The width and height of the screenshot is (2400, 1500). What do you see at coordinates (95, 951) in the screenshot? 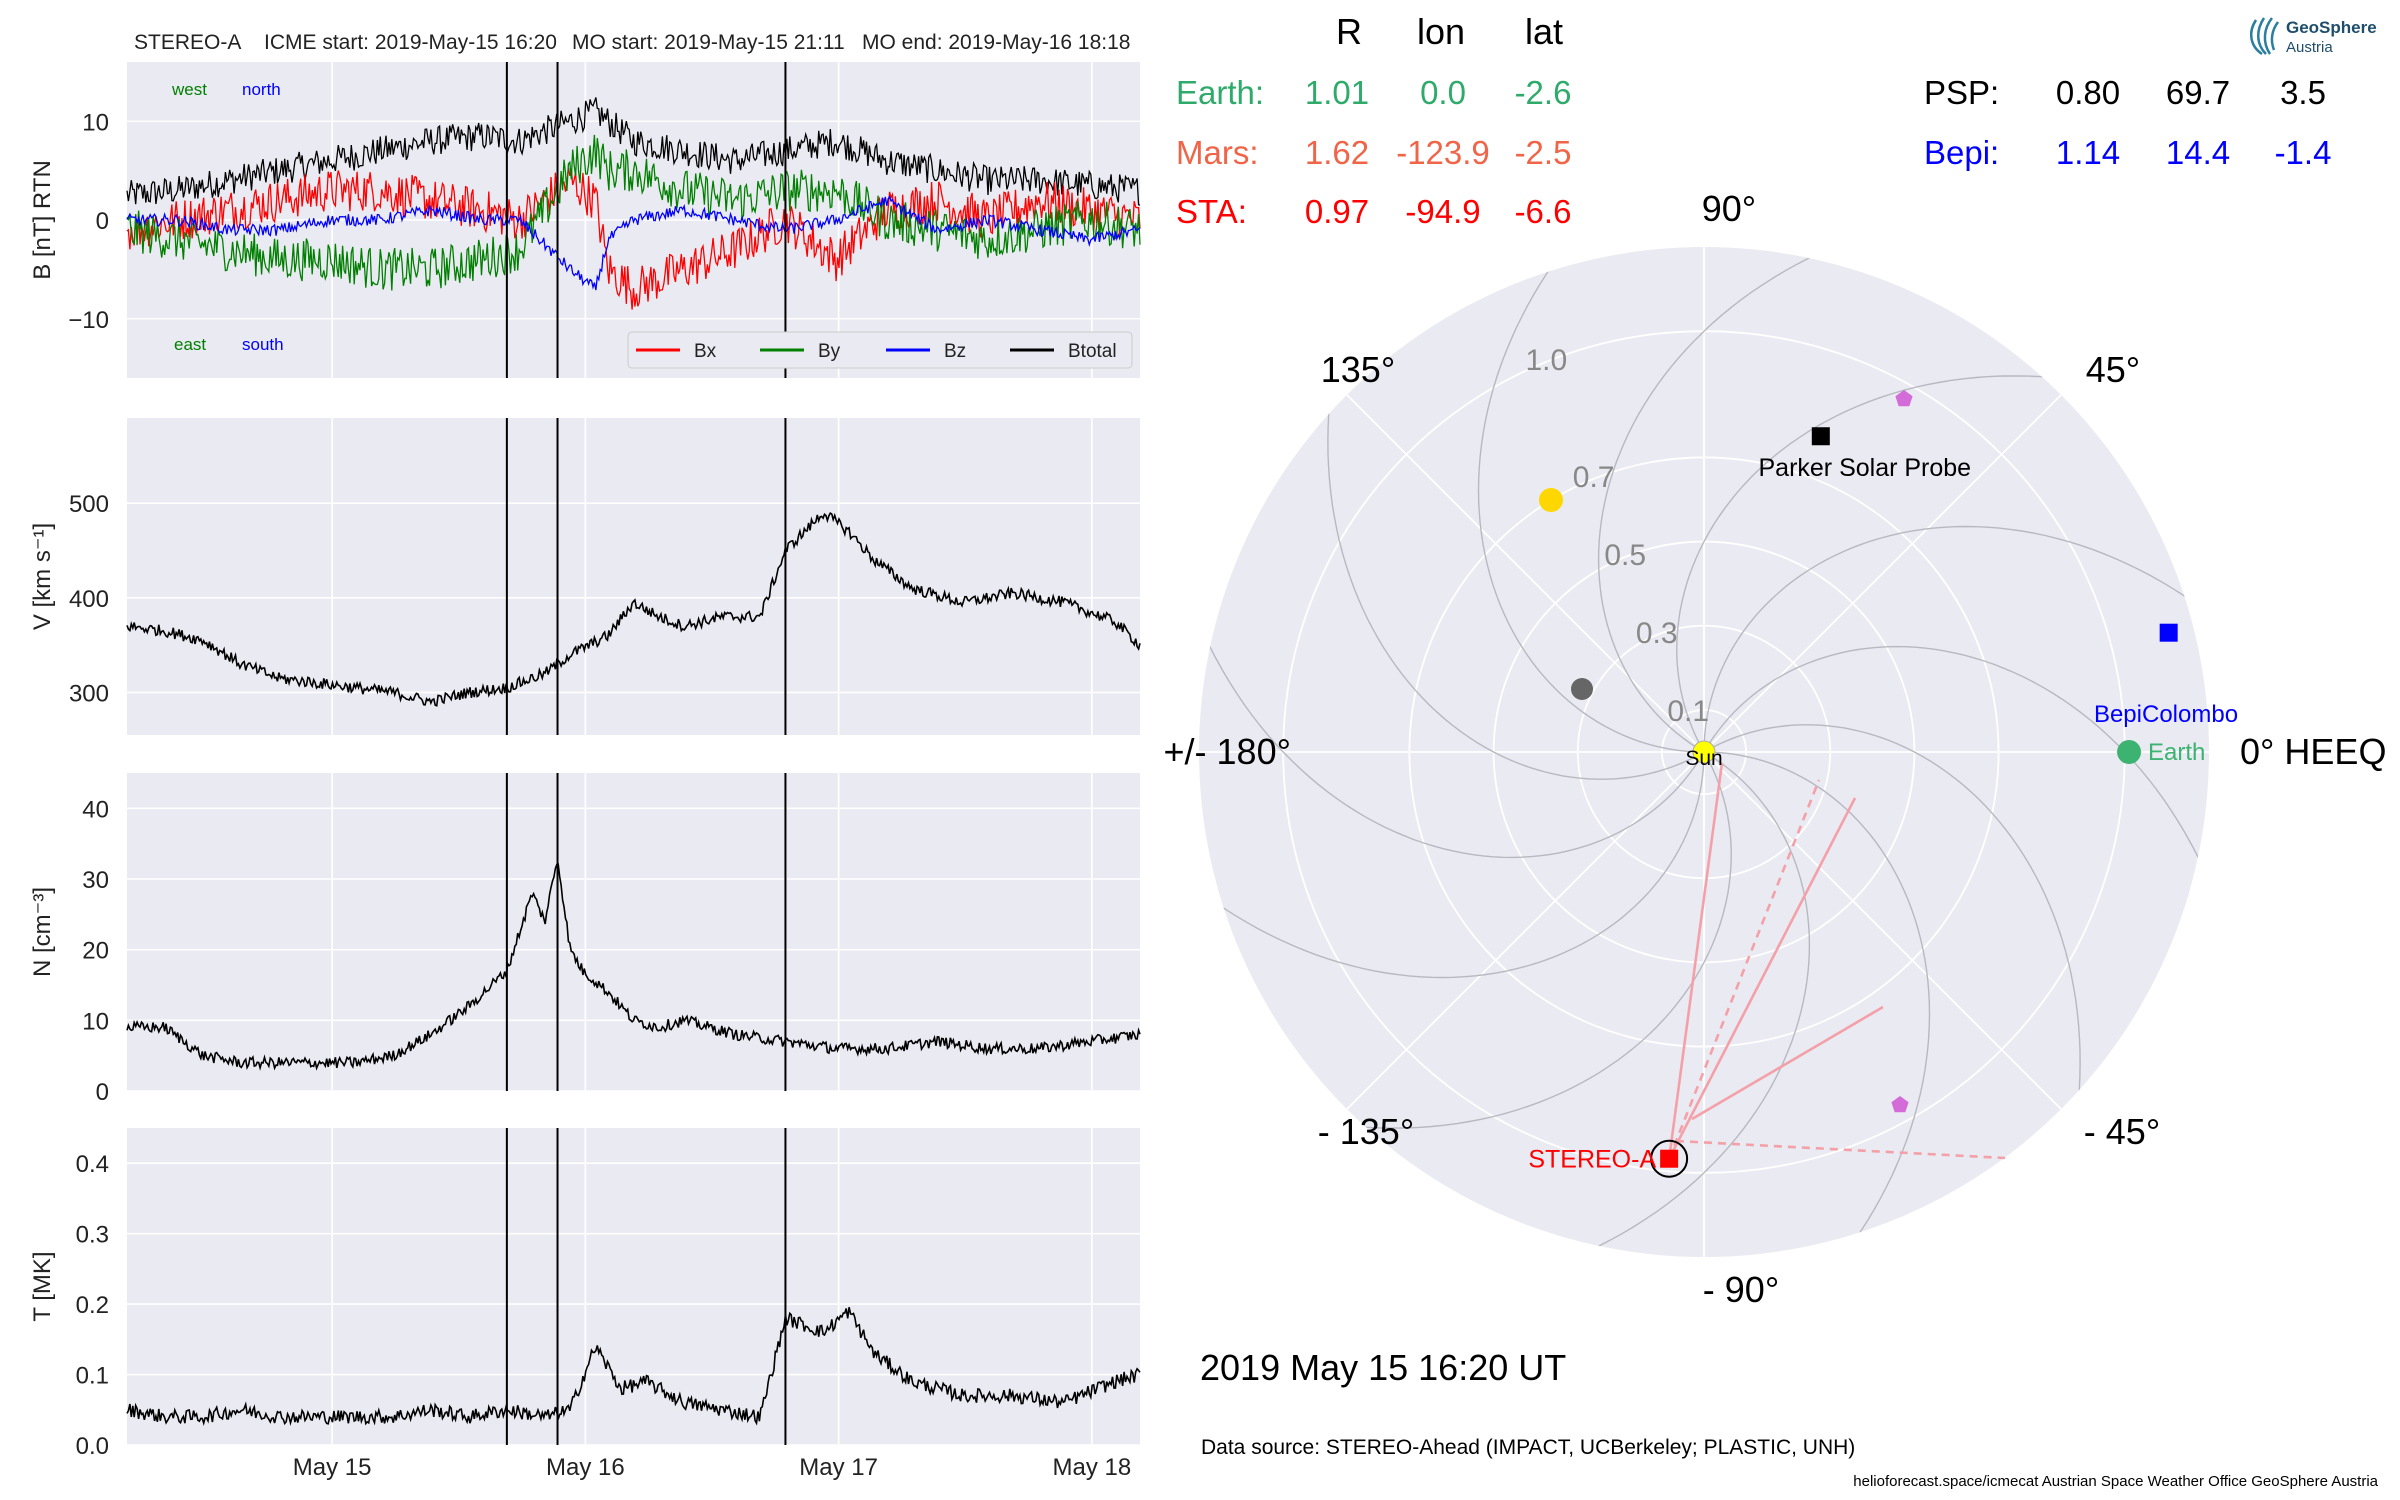
I see `y-tick-label: 20` at bounding box center [95, 951].